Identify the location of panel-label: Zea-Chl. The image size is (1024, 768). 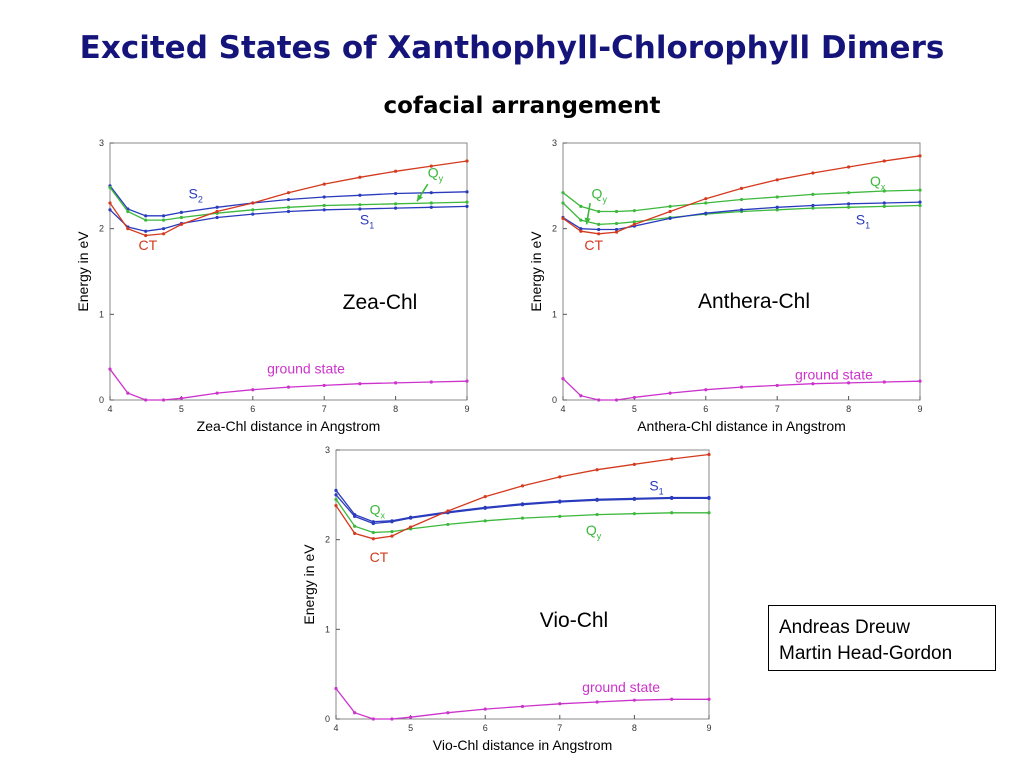
(380, 302).